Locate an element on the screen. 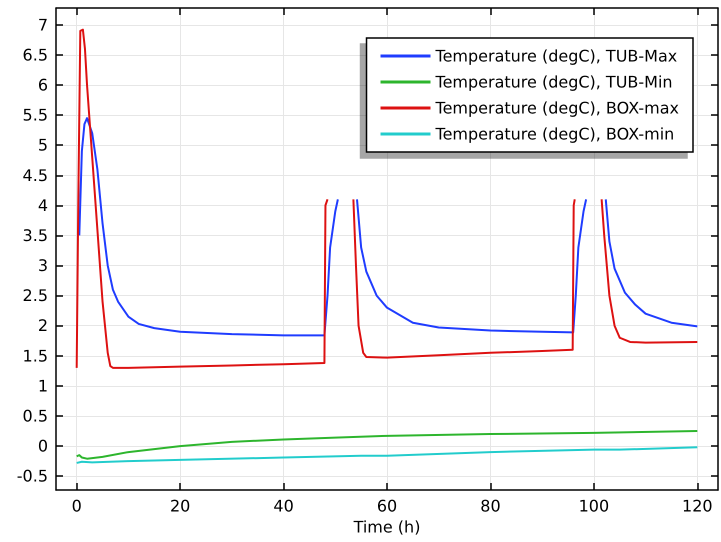 This screenshot has width=721, height=542. y-tick-label: 3.5 is located at coordinates (35, 235).